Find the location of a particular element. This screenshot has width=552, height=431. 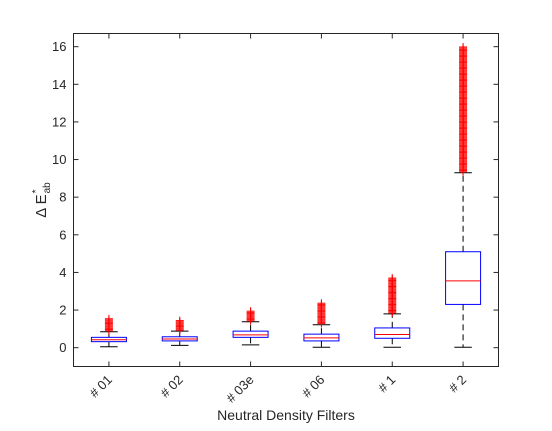

x-tick-label: # 1 is located at coordinates (386, 383).